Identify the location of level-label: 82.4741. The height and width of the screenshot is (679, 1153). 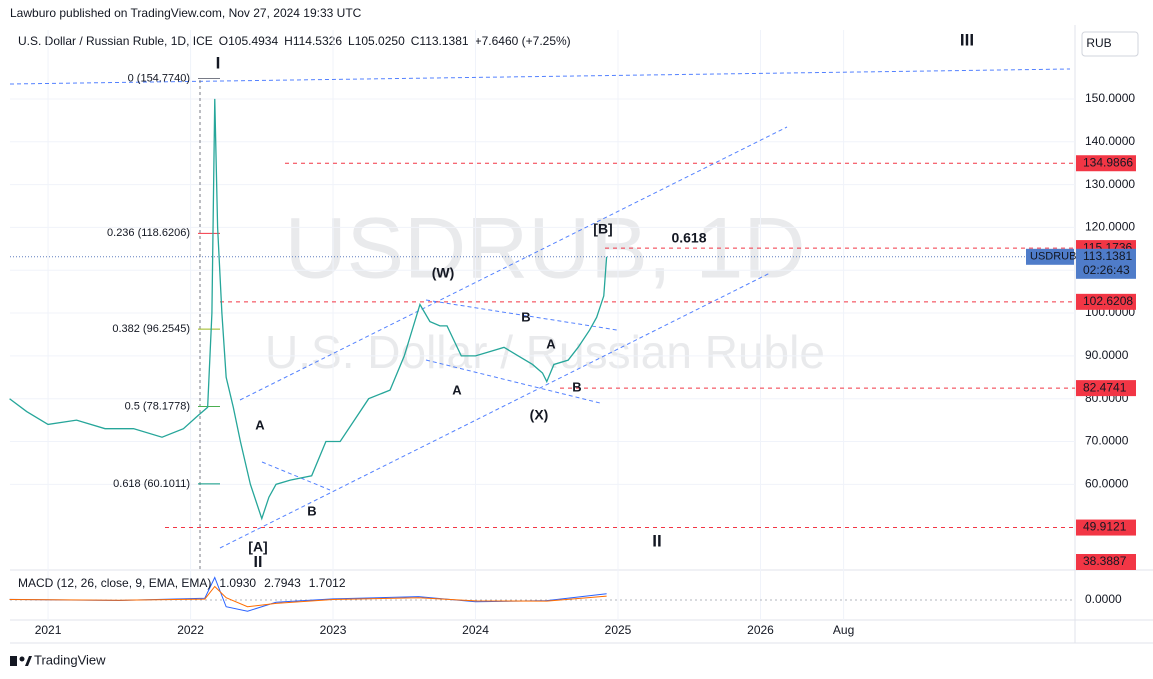
(1105, 387).